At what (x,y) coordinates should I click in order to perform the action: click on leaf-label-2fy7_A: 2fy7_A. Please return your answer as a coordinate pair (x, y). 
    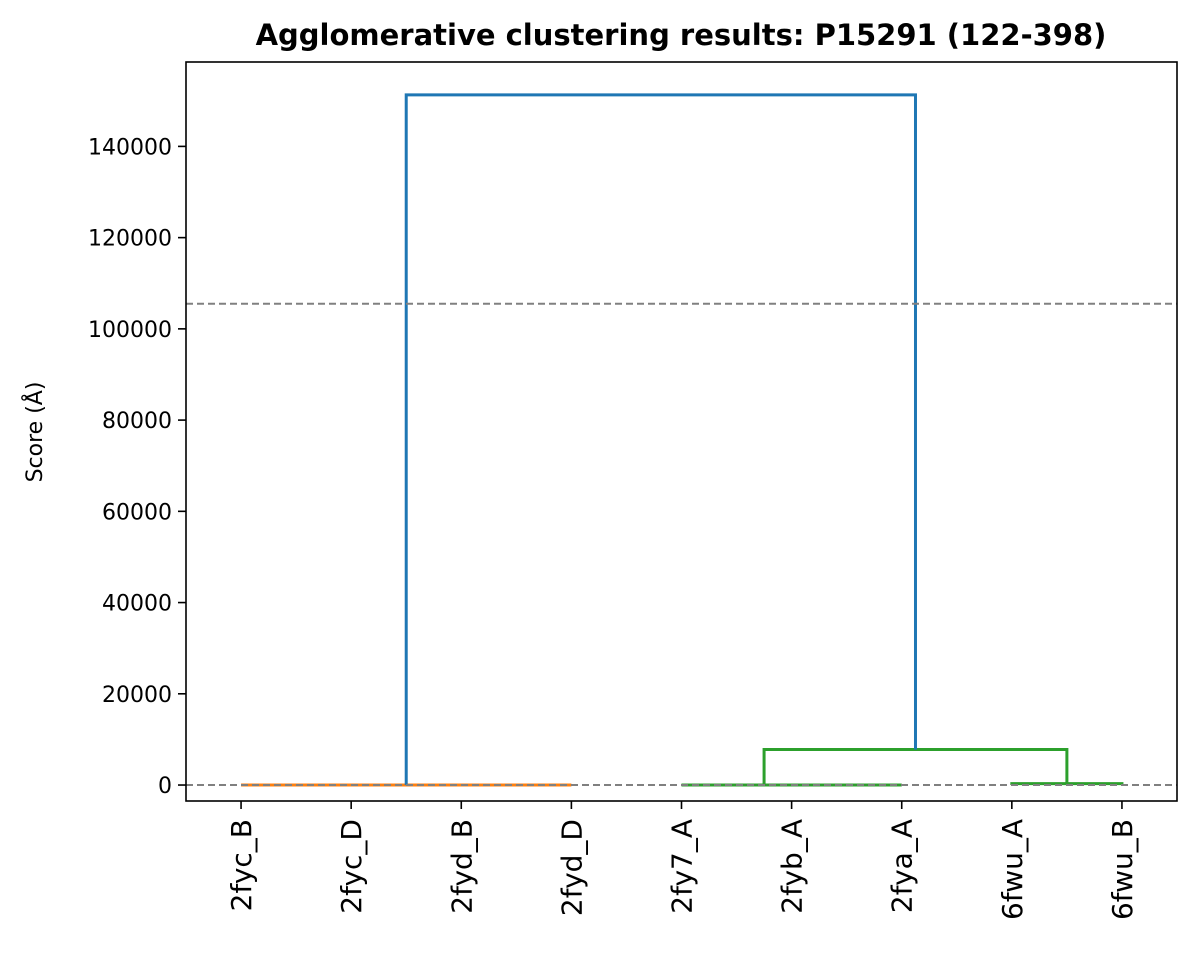
    Looking at the image, I should click on (682, 866).